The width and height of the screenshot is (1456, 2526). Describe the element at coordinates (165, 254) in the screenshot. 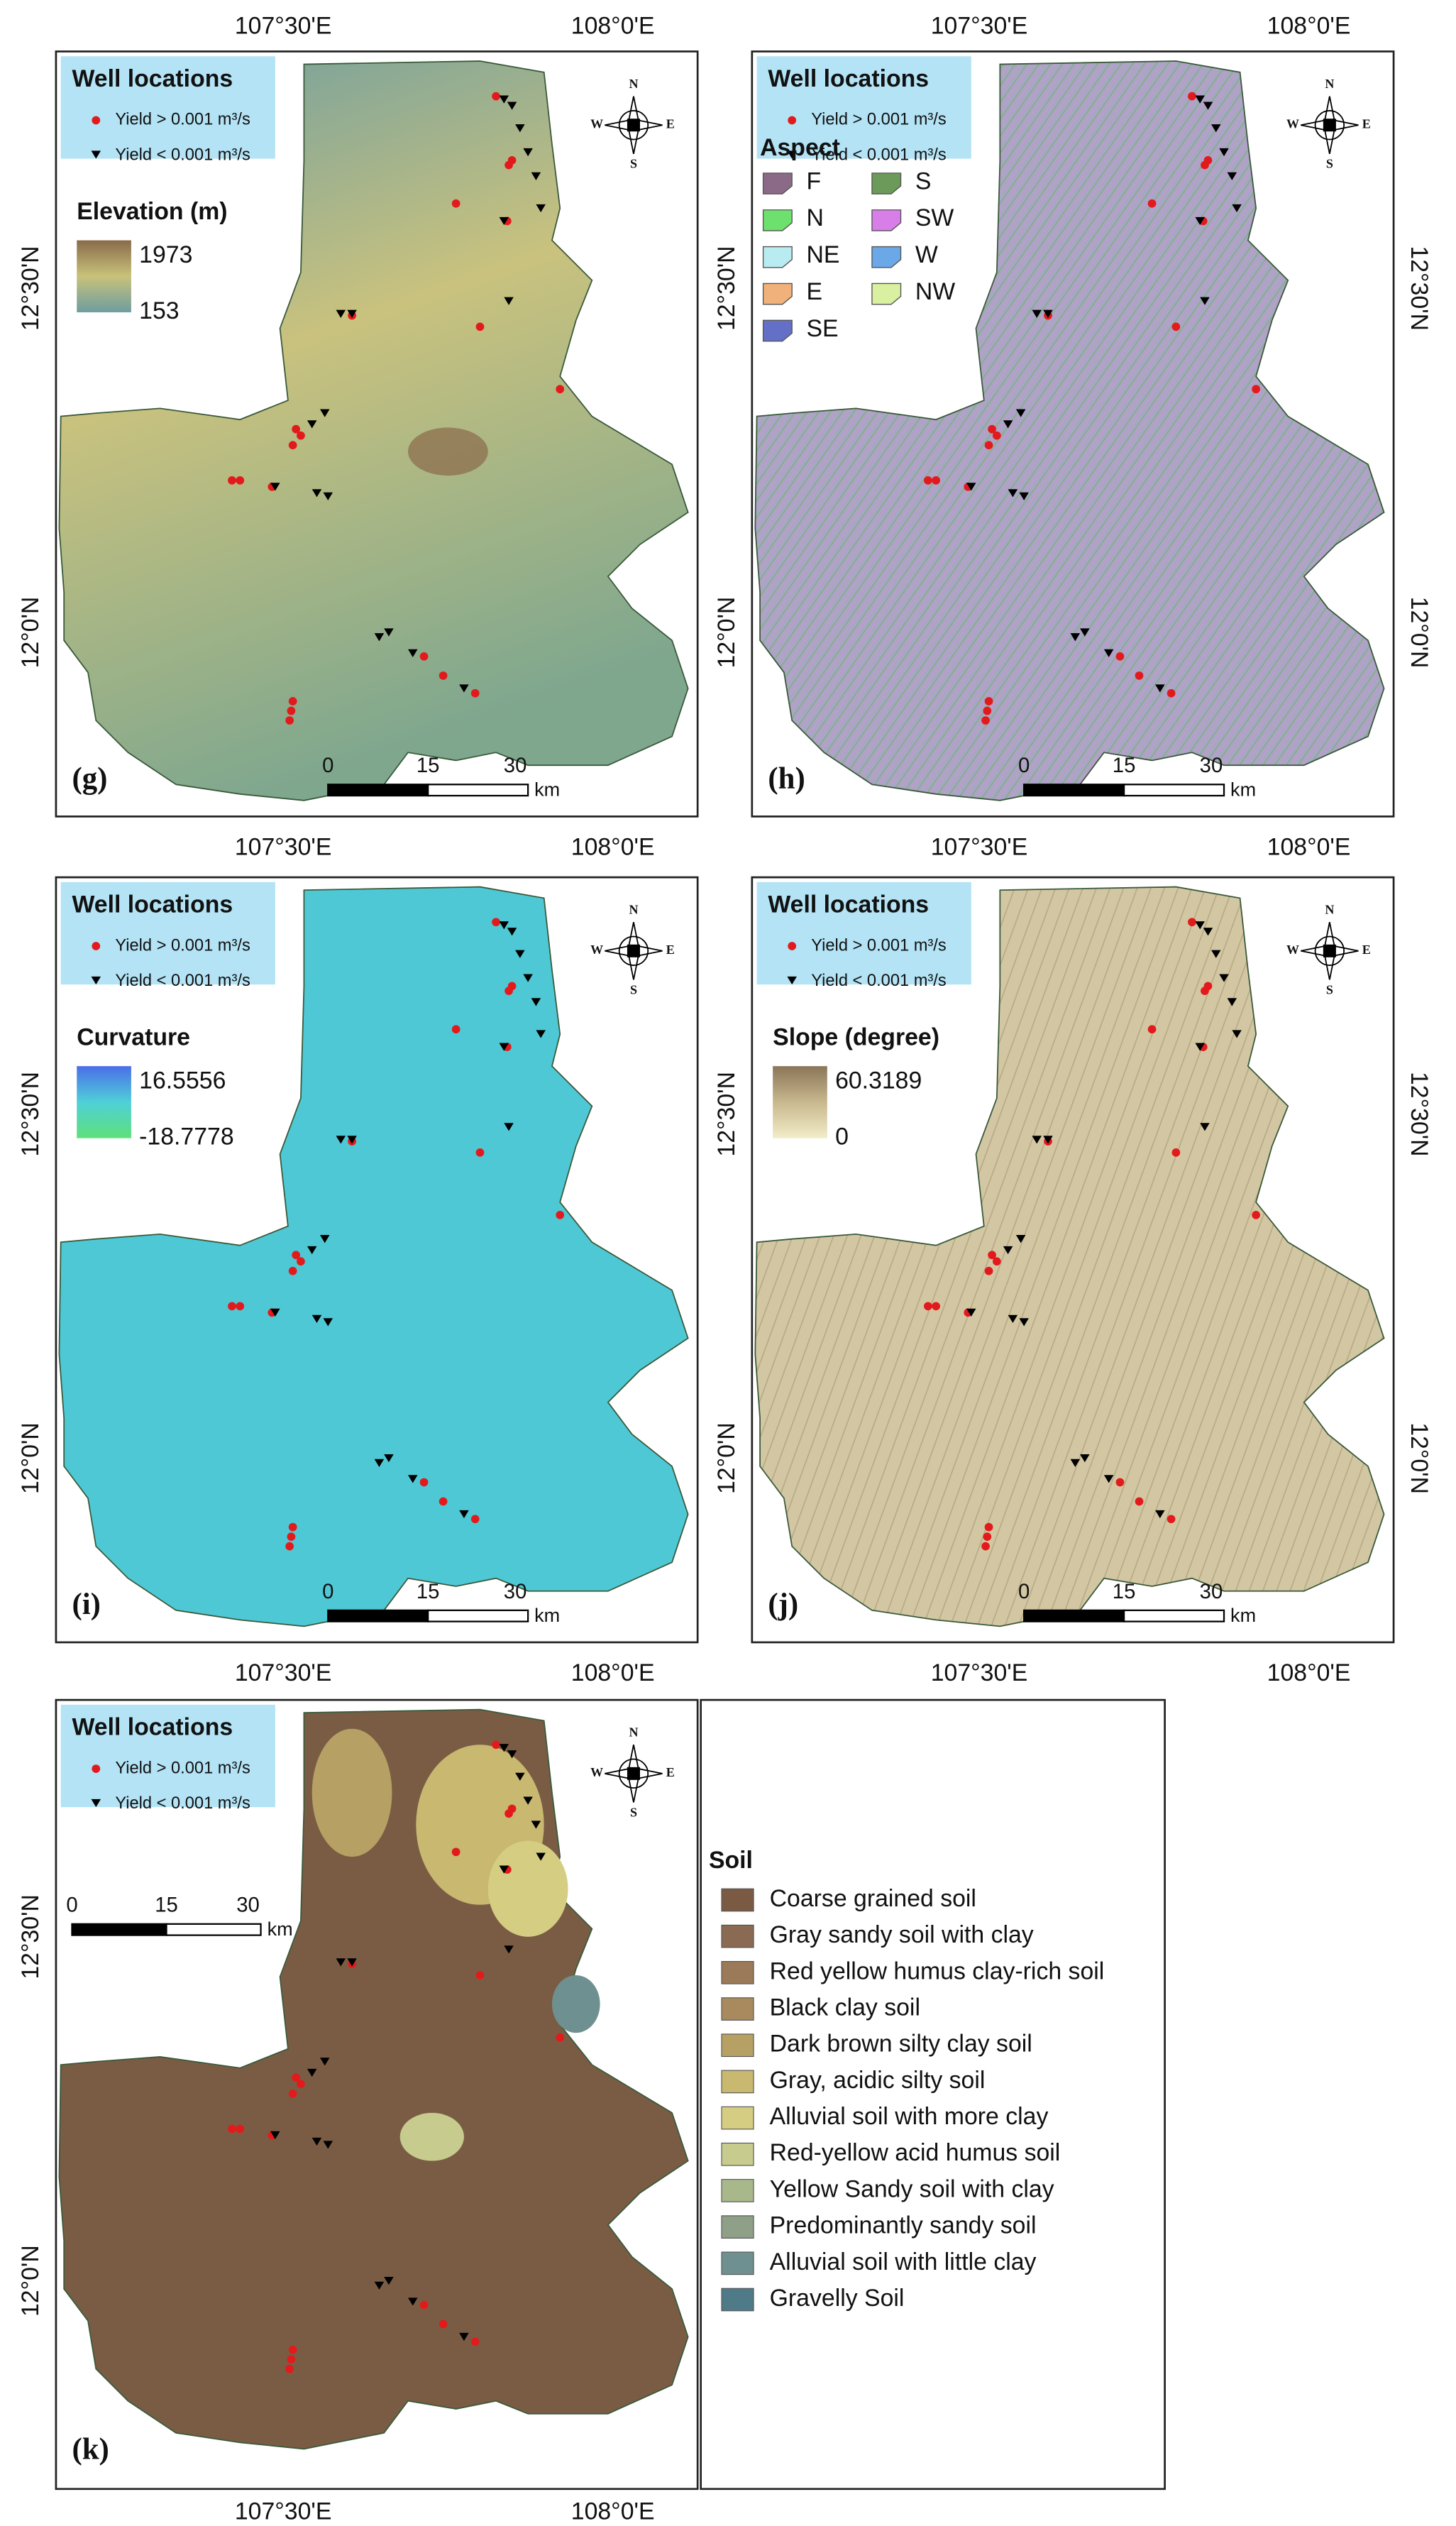

I see `ramp-max: 1973` at that location.